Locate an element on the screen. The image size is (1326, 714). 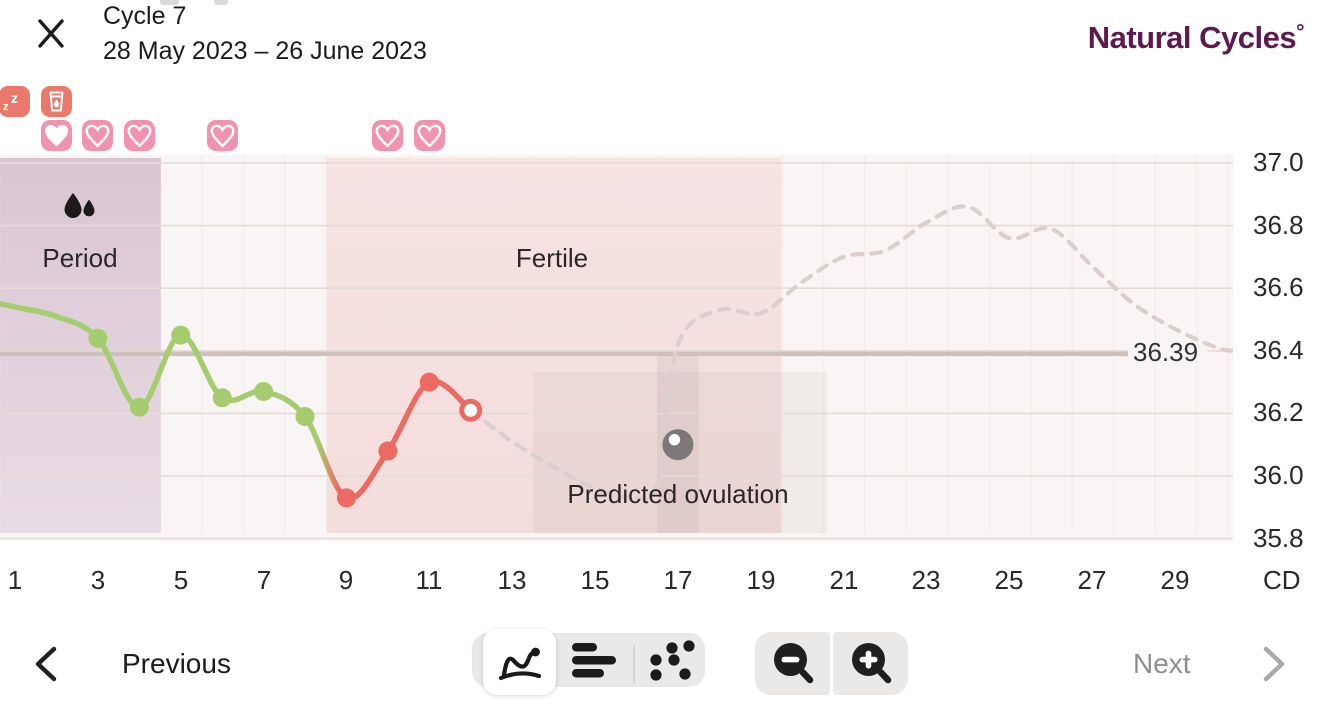
period-drops-icon is located at coordinates (80, 207).